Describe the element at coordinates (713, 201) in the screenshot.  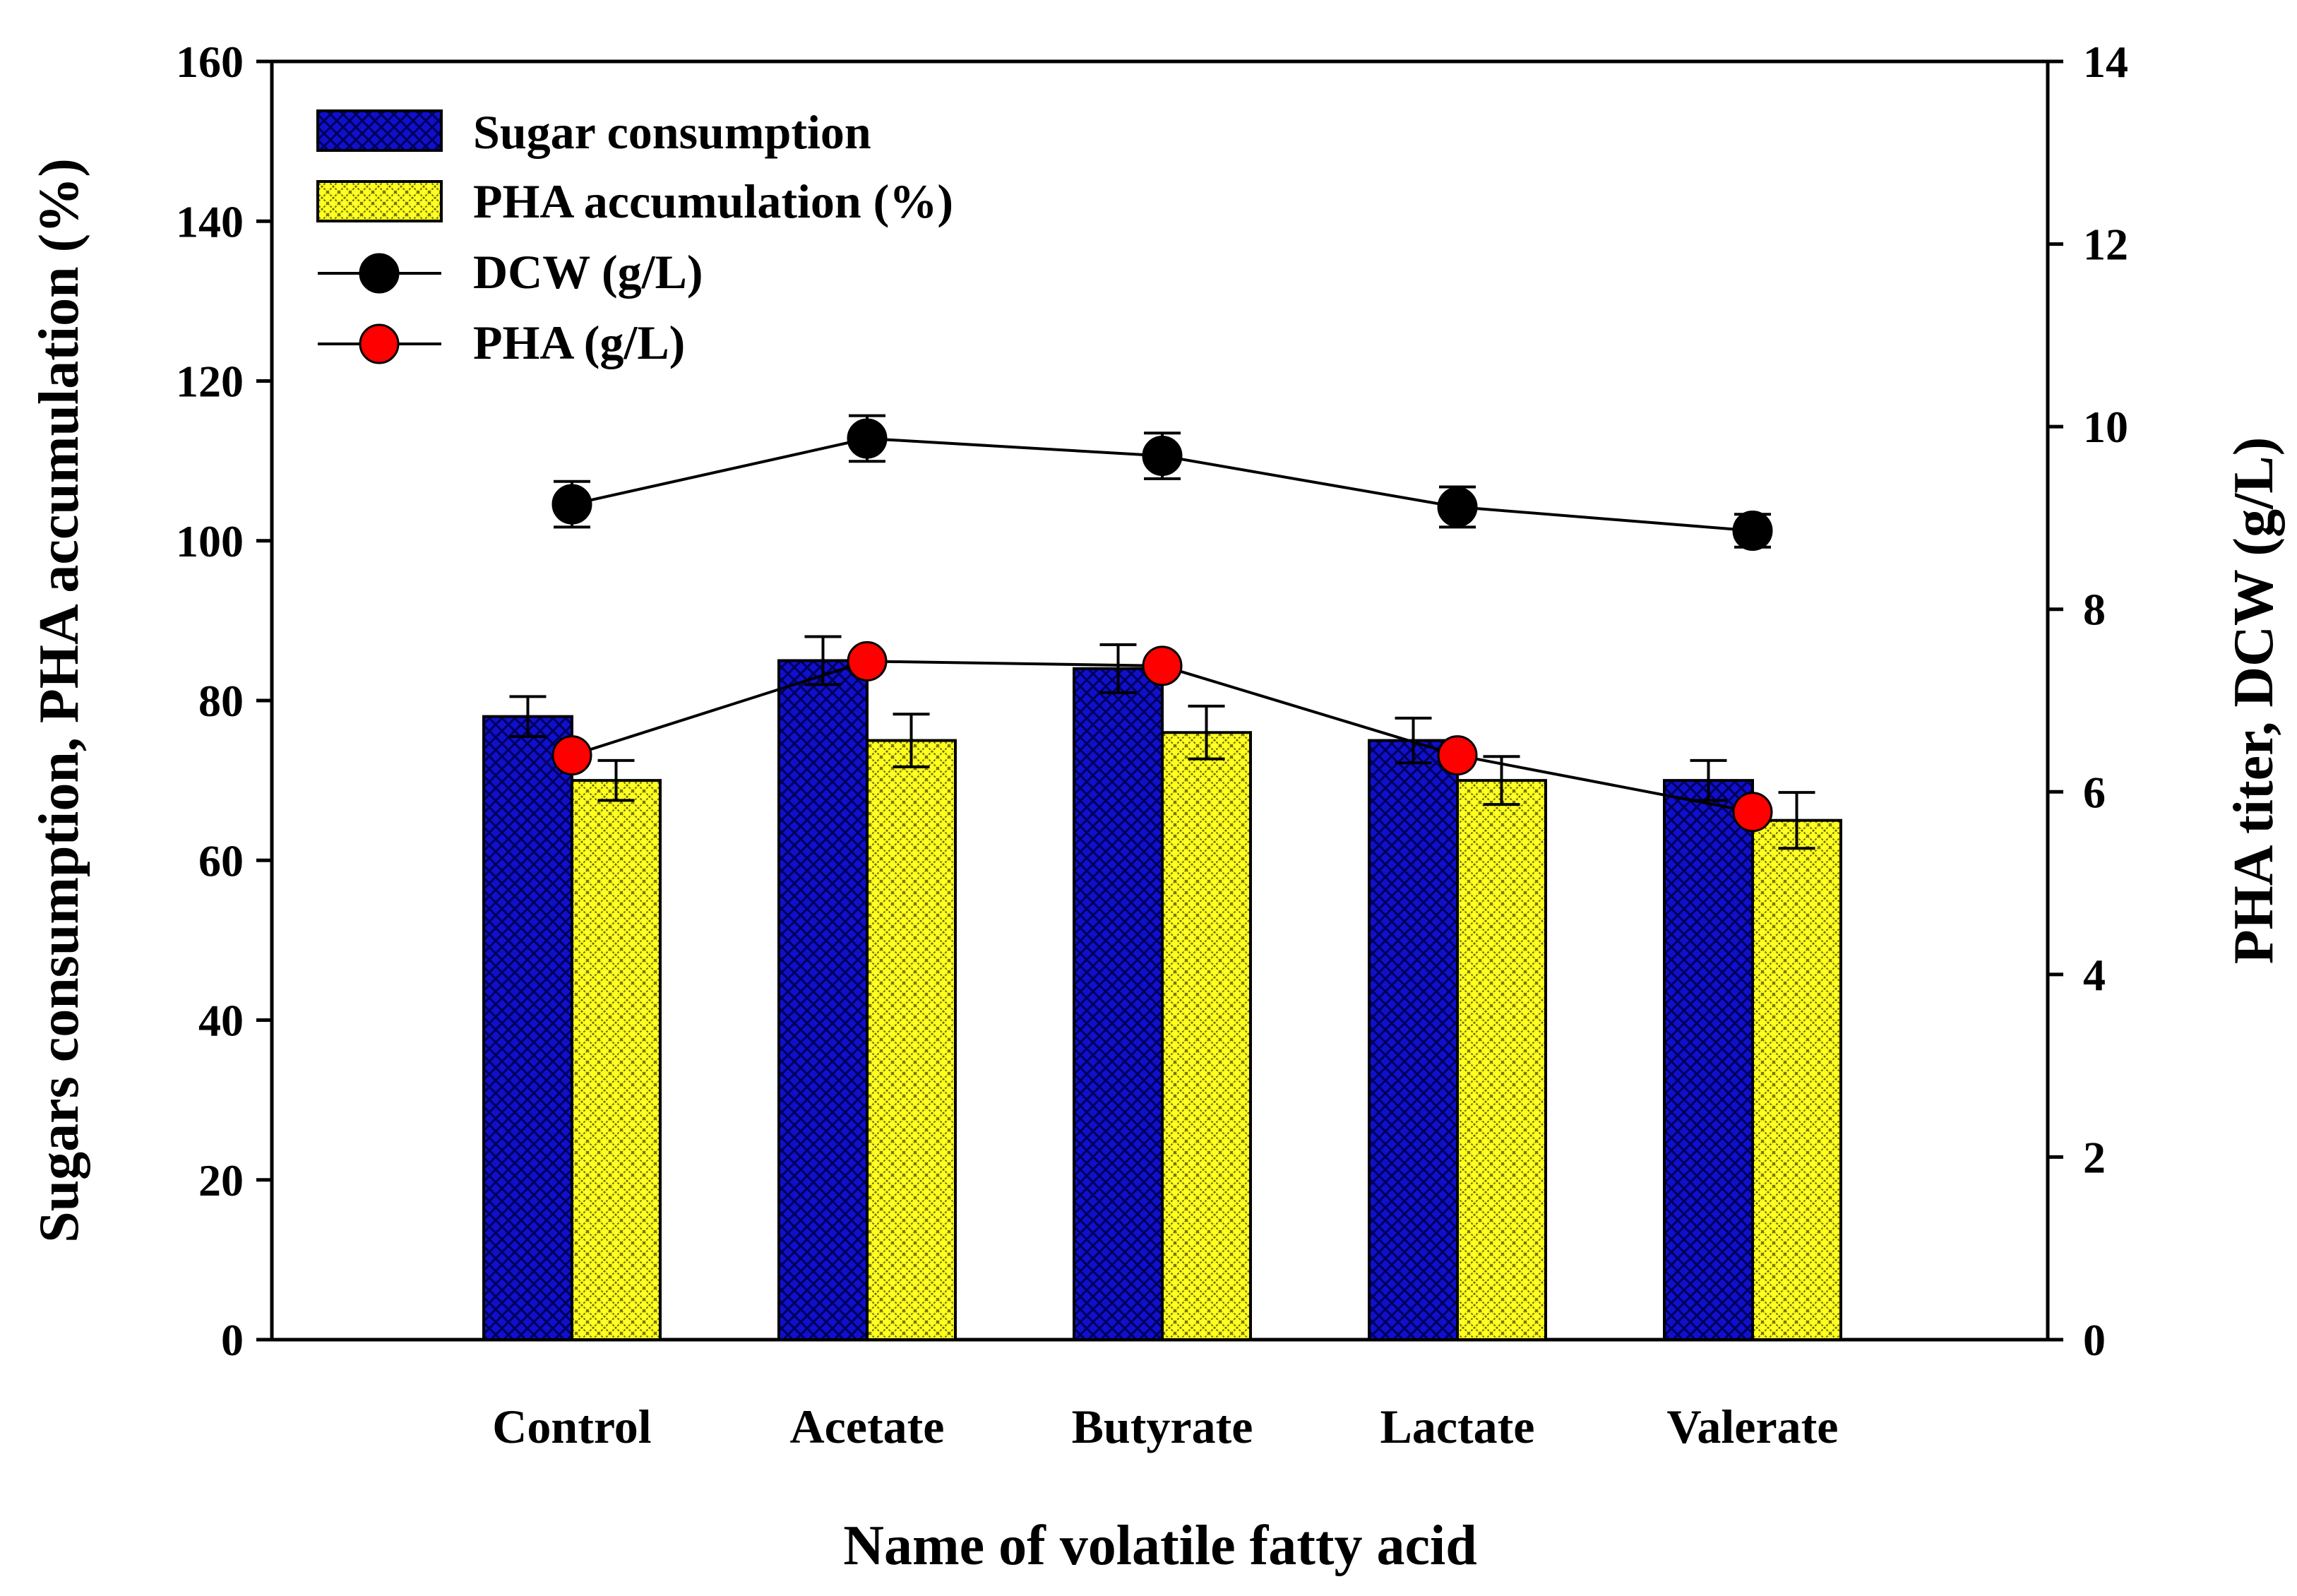
I see `legend-label-pha-accum: PHA accumulation (%)` at that location.